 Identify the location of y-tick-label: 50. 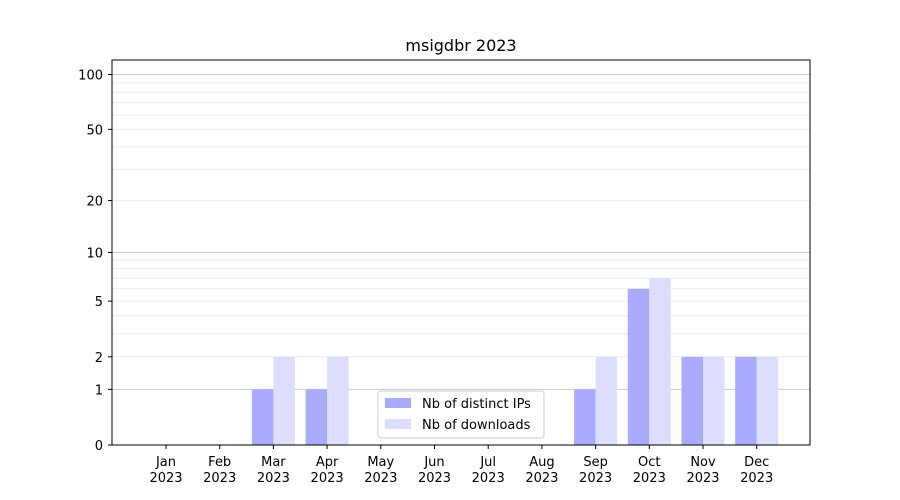
(94, 130).